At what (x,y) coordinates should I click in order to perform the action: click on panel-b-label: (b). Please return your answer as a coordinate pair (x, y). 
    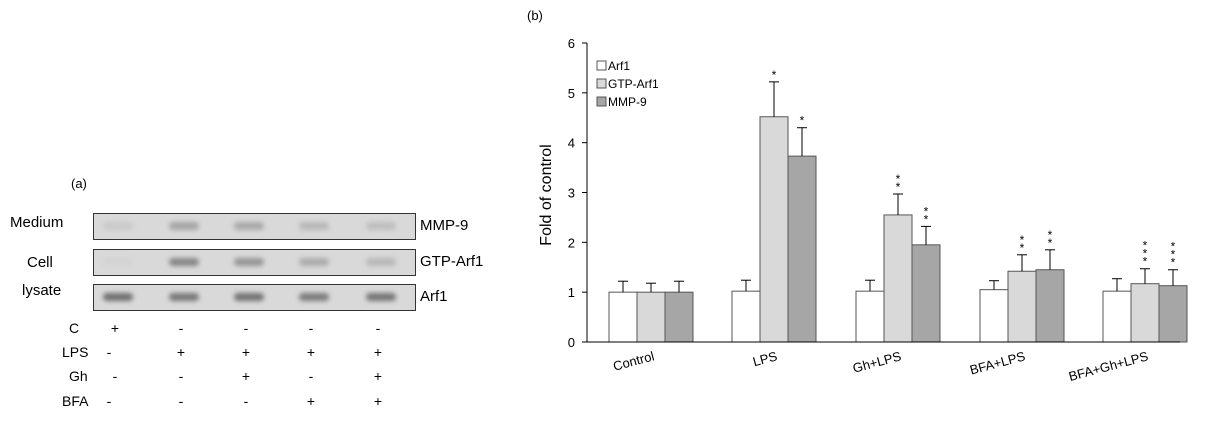
    Looking at the image, I should click on (535, 15).